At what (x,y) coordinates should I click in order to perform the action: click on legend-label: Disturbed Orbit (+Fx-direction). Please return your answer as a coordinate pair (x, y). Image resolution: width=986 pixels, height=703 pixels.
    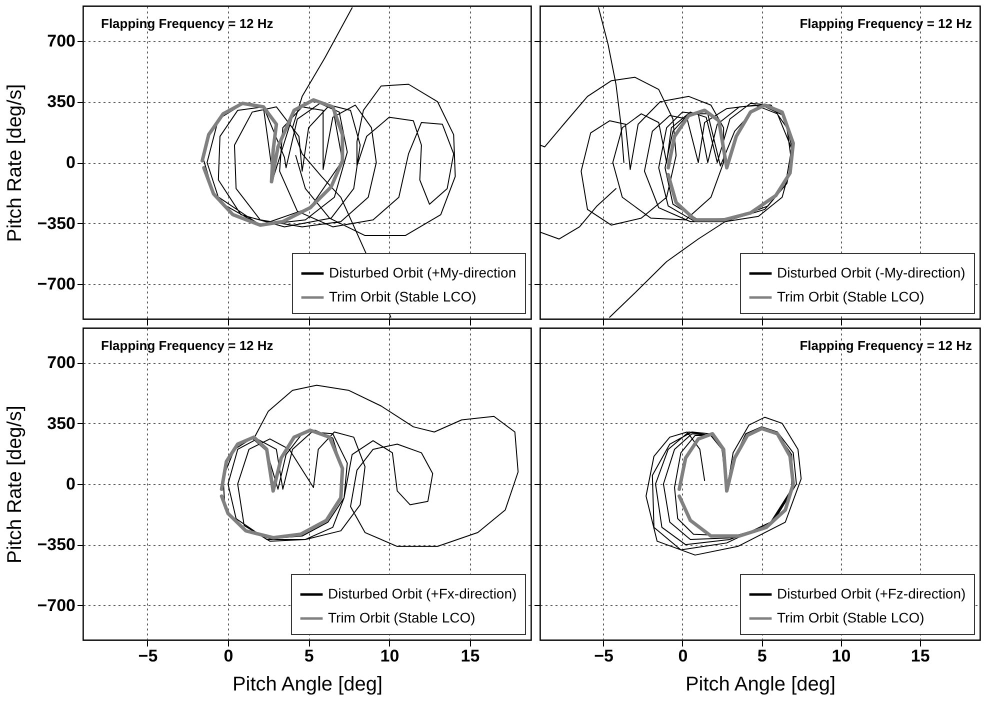
    Looking at the image, I should click on (422, 594).